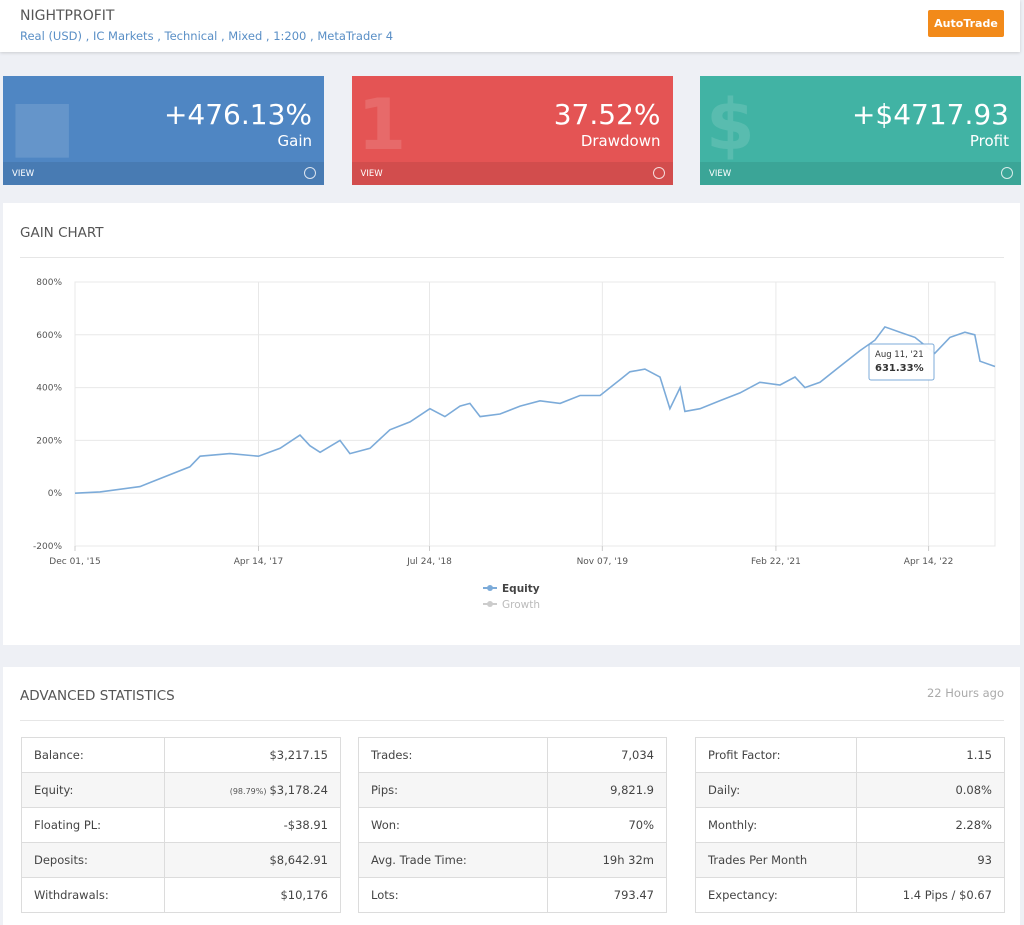  What do you see at coordinates (304, 895) in the screenshot?
I see `stat-number: $10,176` at bounding box center [304, 895].